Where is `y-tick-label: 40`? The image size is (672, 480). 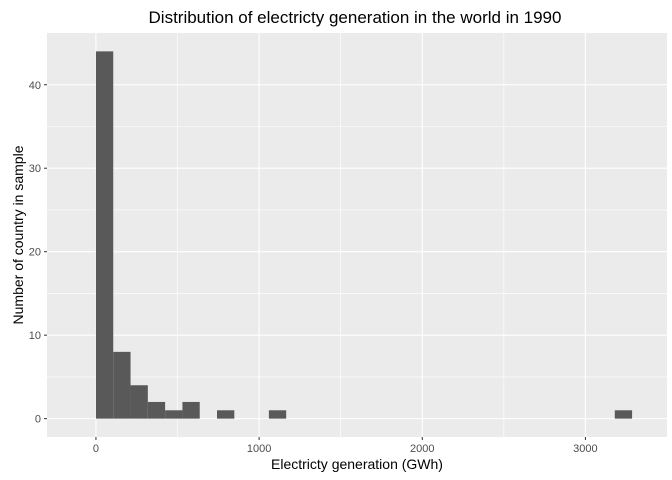 y-tick-label: 40 is located at coordinates (35, 86).